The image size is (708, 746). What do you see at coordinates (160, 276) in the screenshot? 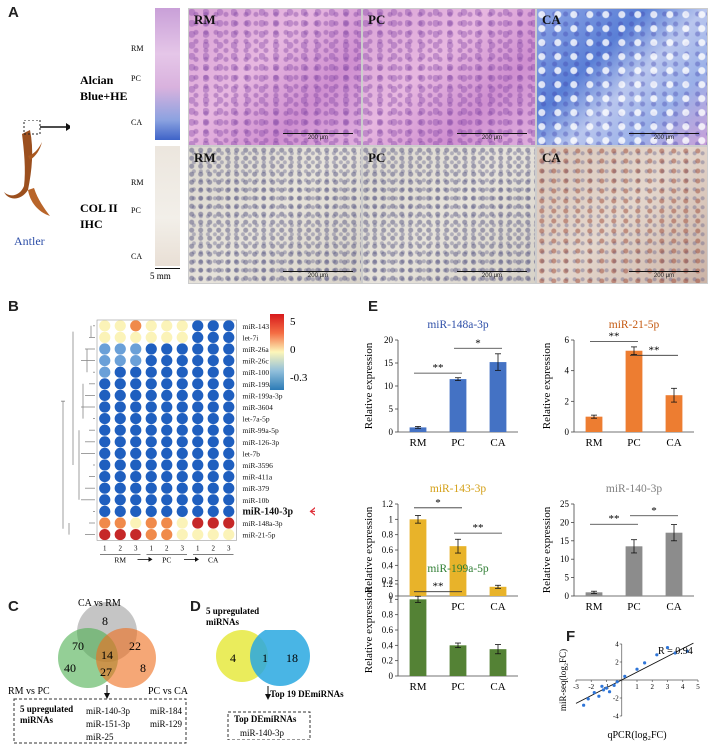
I see `strip-scale-label: 5 mm` at bounding box center [160, 276].